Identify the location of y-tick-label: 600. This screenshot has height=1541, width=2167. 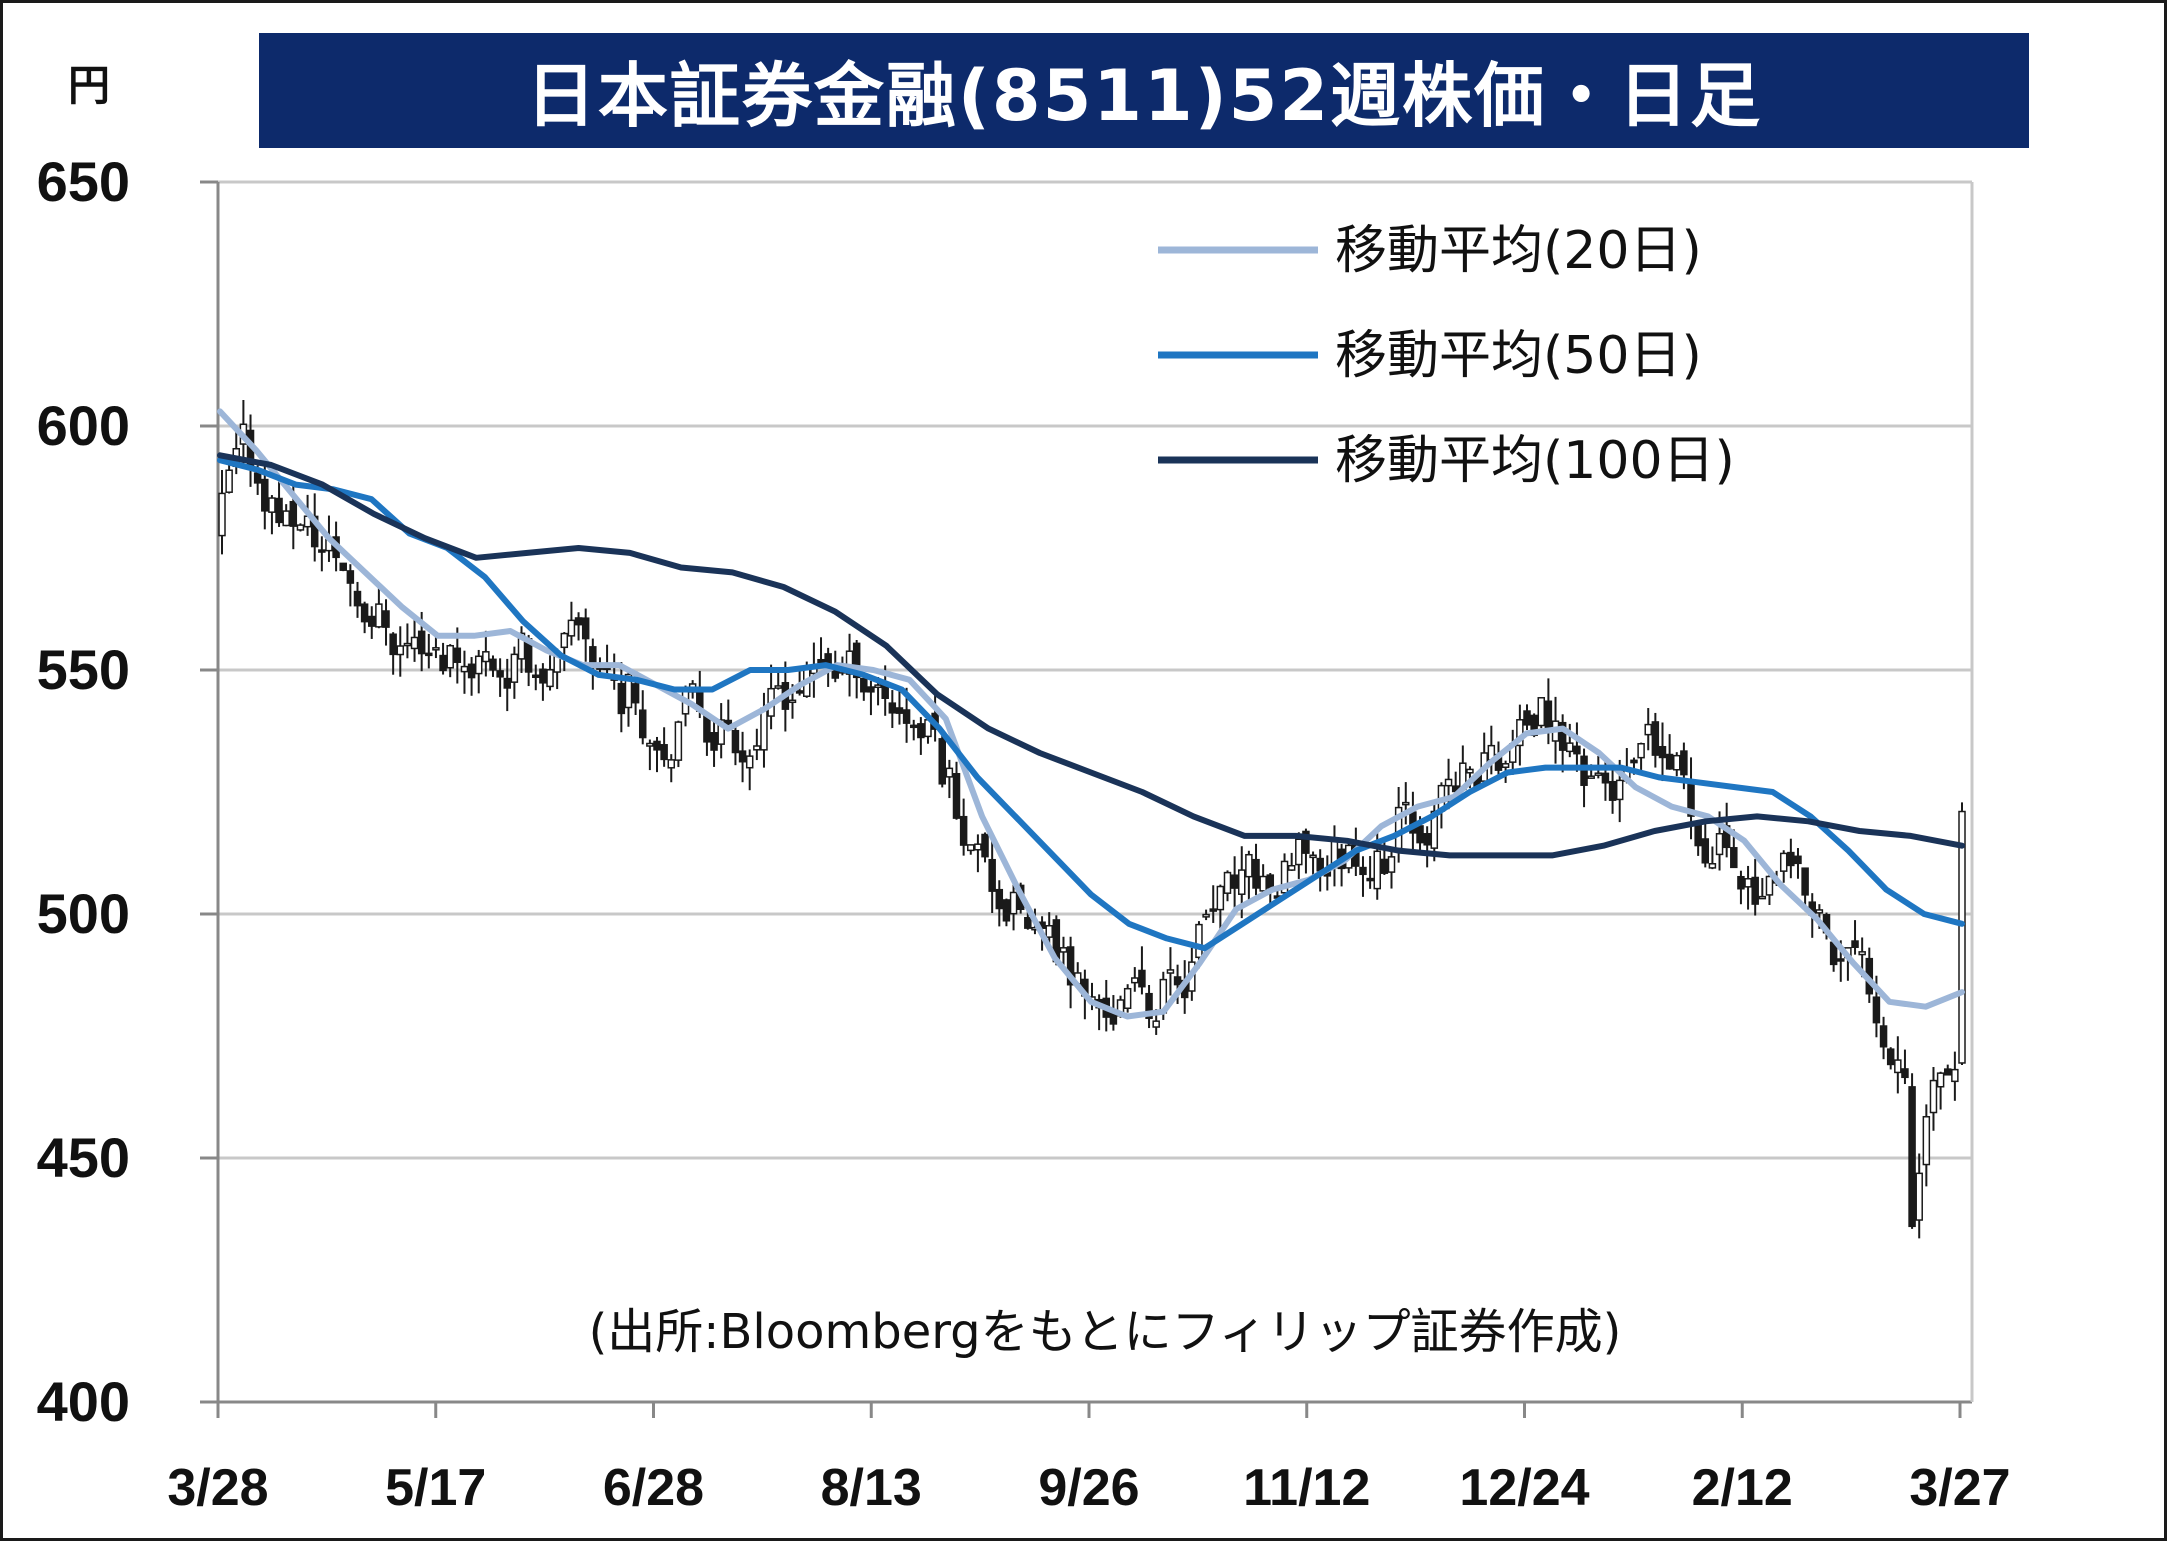
(83, 425).